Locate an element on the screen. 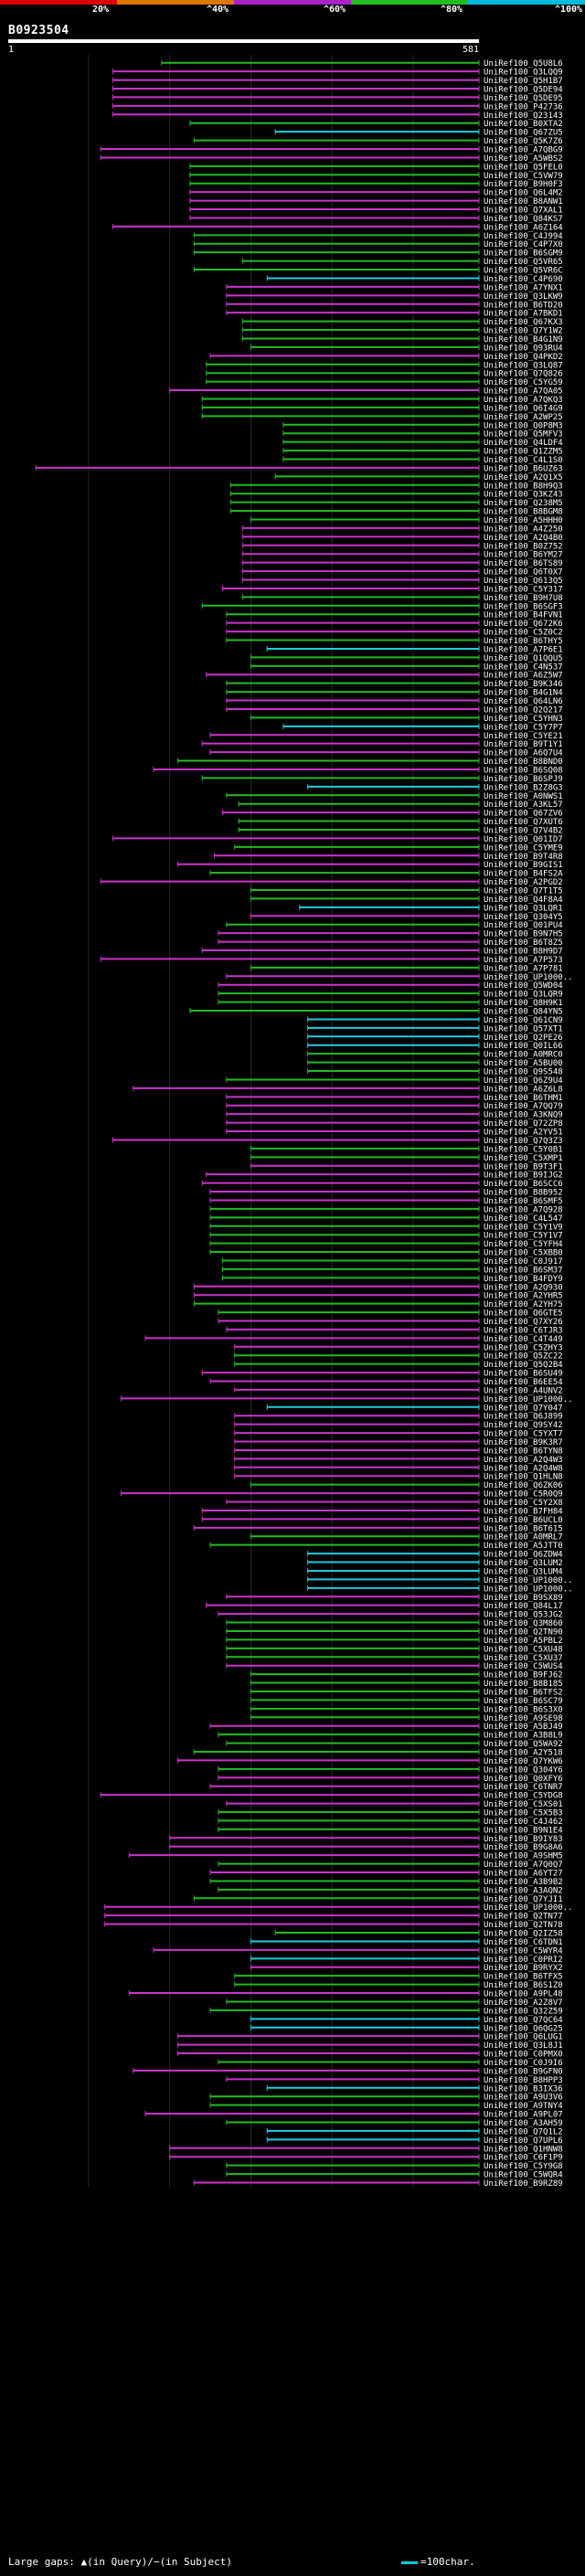  hit-row: UniRef100_A6Q7U4 is located at coordinates (386, 753).